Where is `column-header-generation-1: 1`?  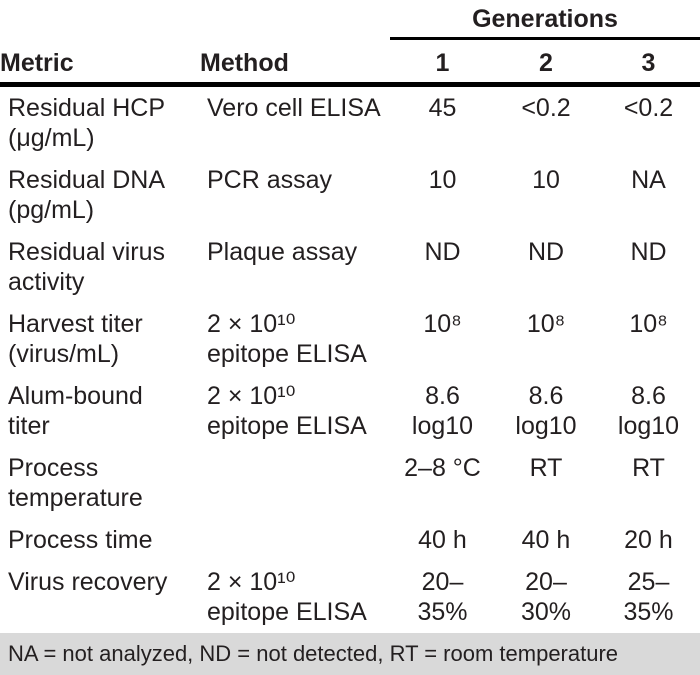 column-header-generation-1: 1 is located at coordinates (442, 62).